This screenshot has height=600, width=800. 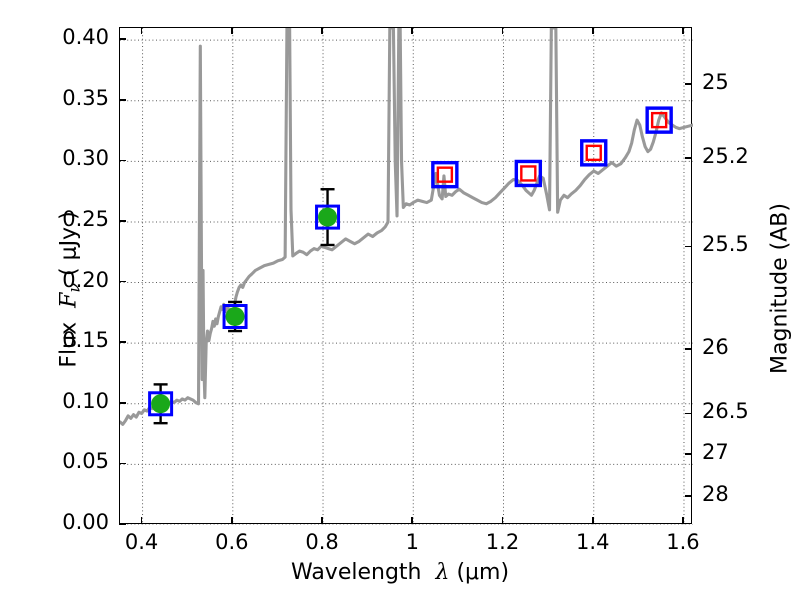 What do you see at coordinates (85, 522) in the screenshot?
I see `y-tick-label-0: 0.00` at bounding box center [85, 522].